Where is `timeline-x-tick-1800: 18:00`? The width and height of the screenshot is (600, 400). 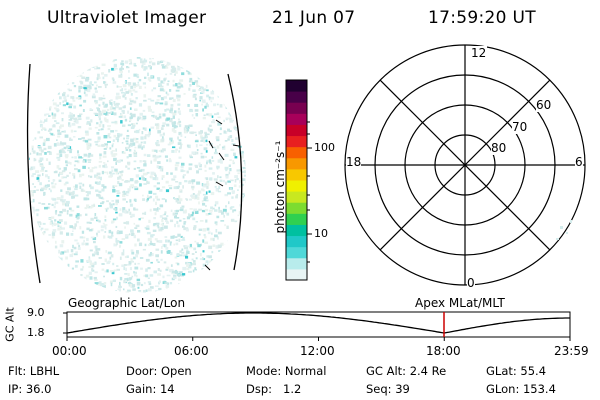 timeline-x-tick-1800: 18:00 is located at coordinates (443, 351).